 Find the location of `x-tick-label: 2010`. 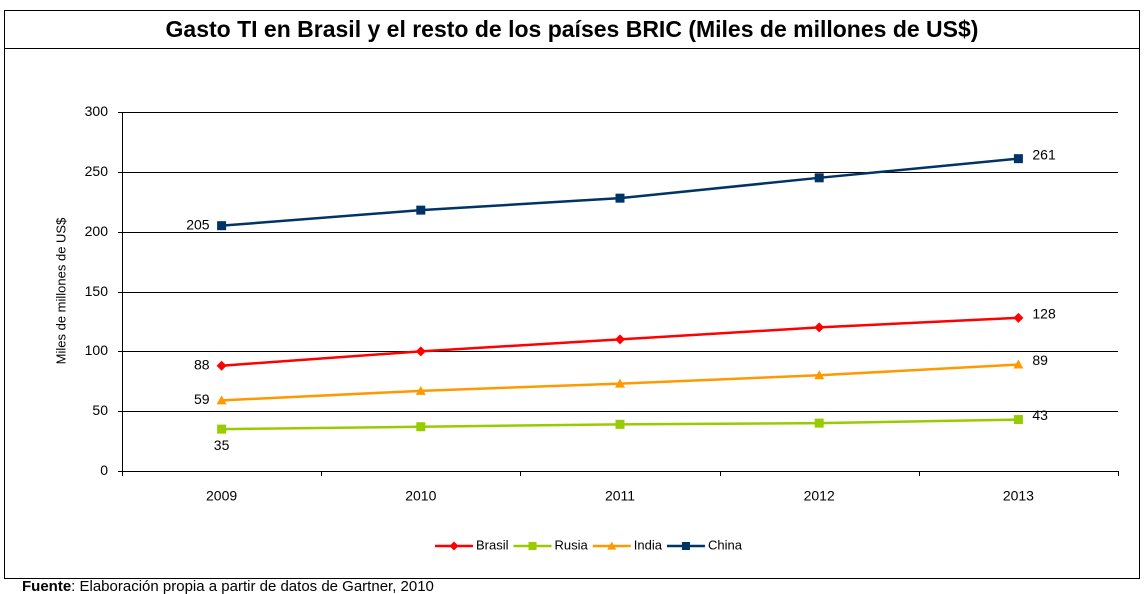

x-tick-label: 2010 is located at coordinates (420, 496).